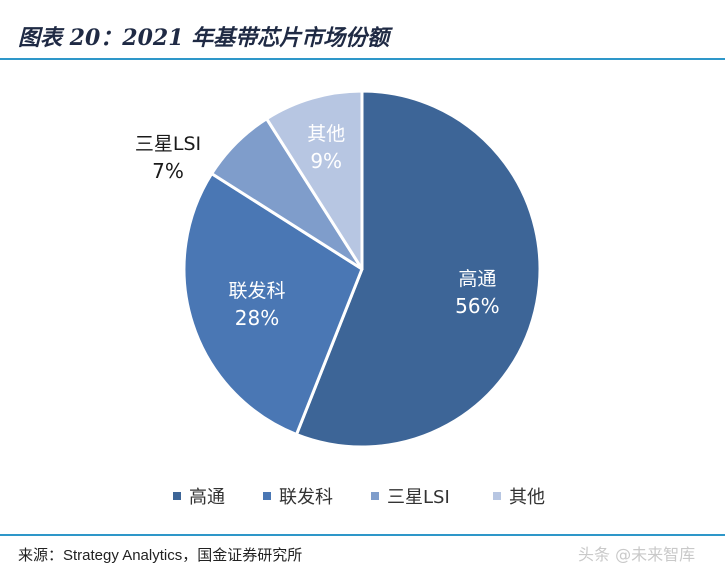 The height and width of the screenshot is (577, 725). Describe the element at coordinates (326, 134) in the screenshot. I see `slice-category-label: 其他` at that location.